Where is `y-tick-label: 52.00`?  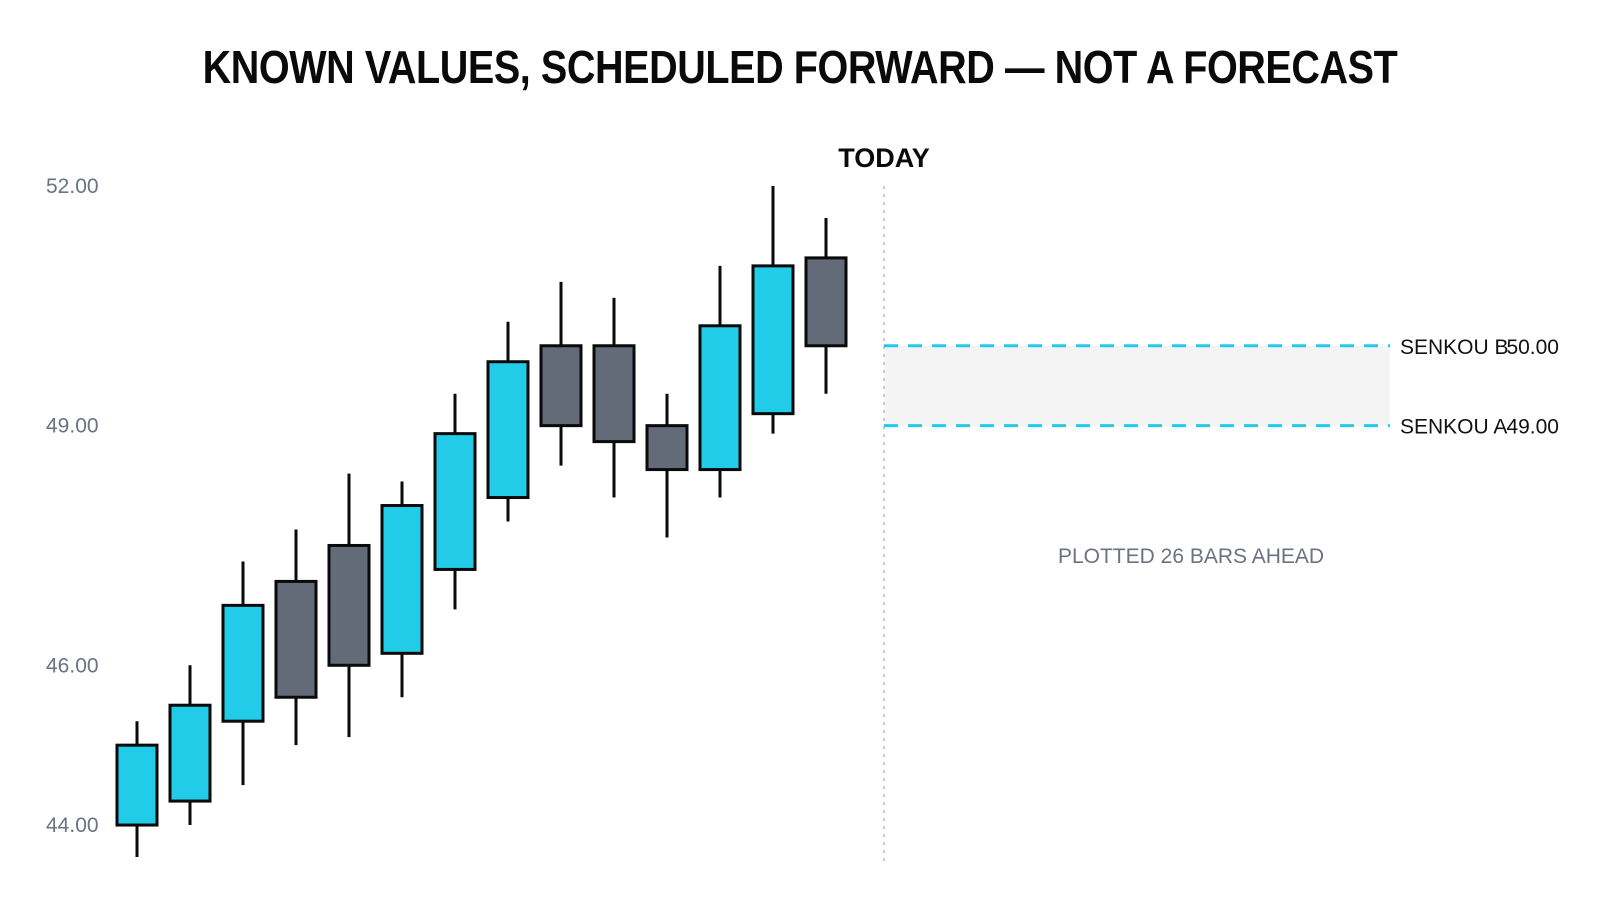
y-tick-label: 52.00 is located at coordinates (72, 186).